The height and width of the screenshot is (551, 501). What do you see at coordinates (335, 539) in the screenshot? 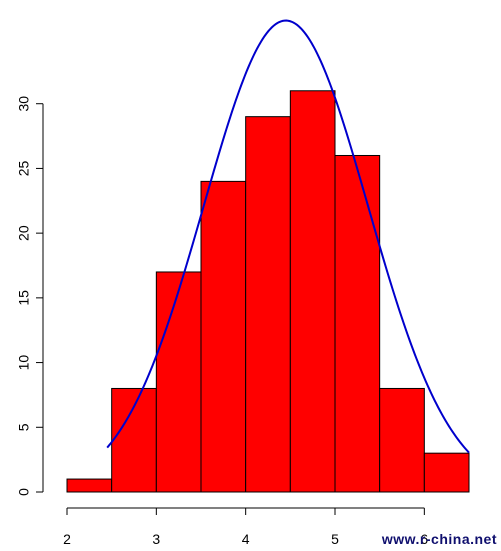
I see `x-tick-label: 5` at bounding box center [335, 539].